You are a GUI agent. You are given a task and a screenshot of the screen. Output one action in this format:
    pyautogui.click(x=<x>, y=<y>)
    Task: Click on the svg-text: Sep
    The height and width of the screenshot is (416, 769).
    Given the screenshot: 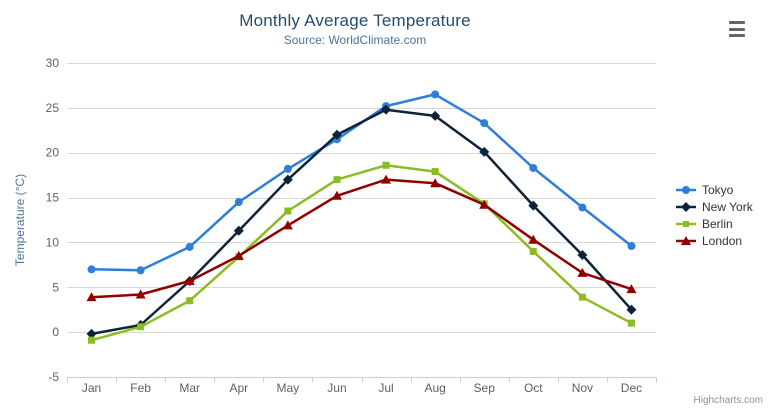 What is the action you would take?
    pyautogui.click(x=485, y=388)
    